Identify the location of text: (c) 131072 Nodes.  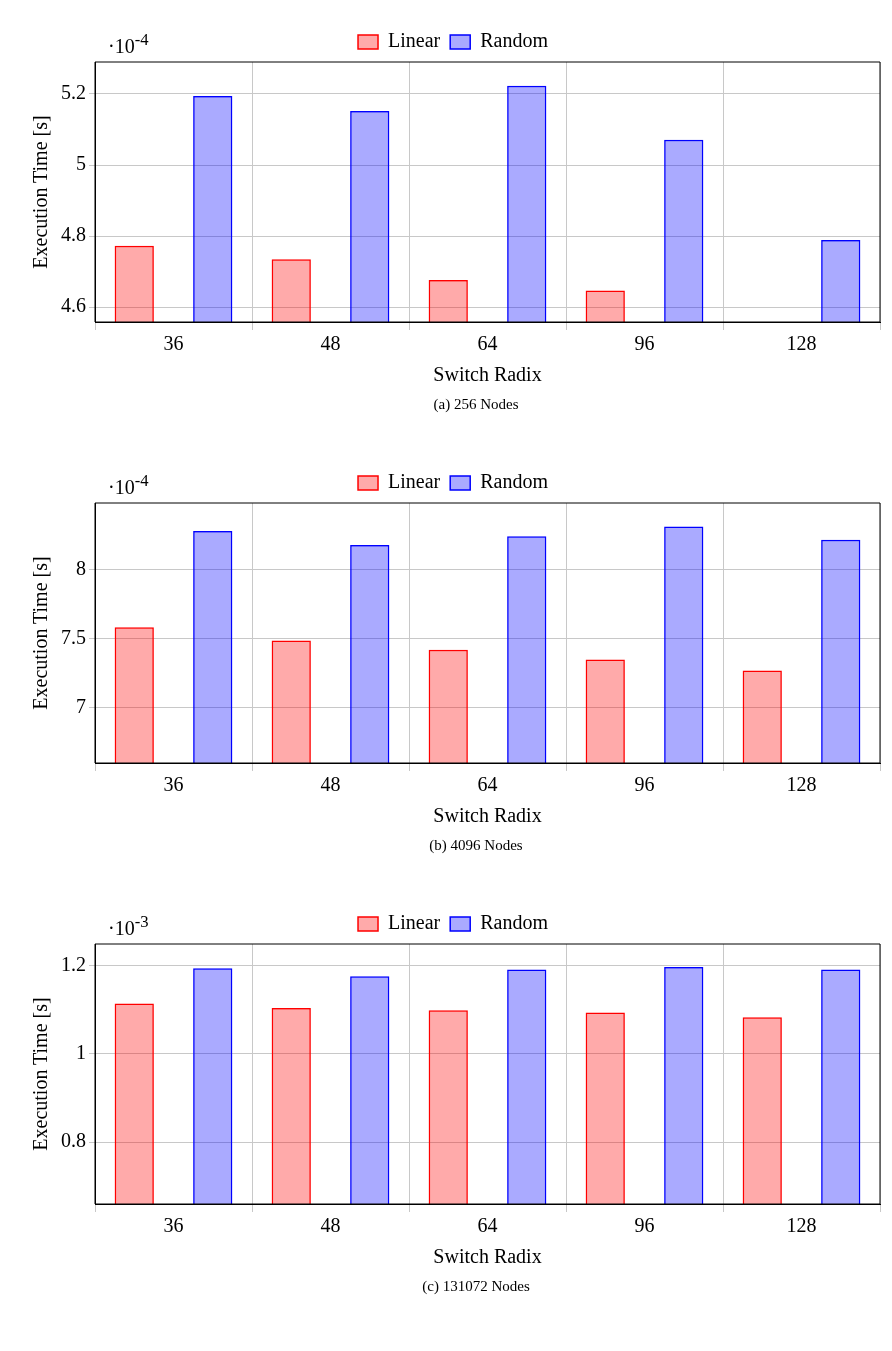
(476, 1286).